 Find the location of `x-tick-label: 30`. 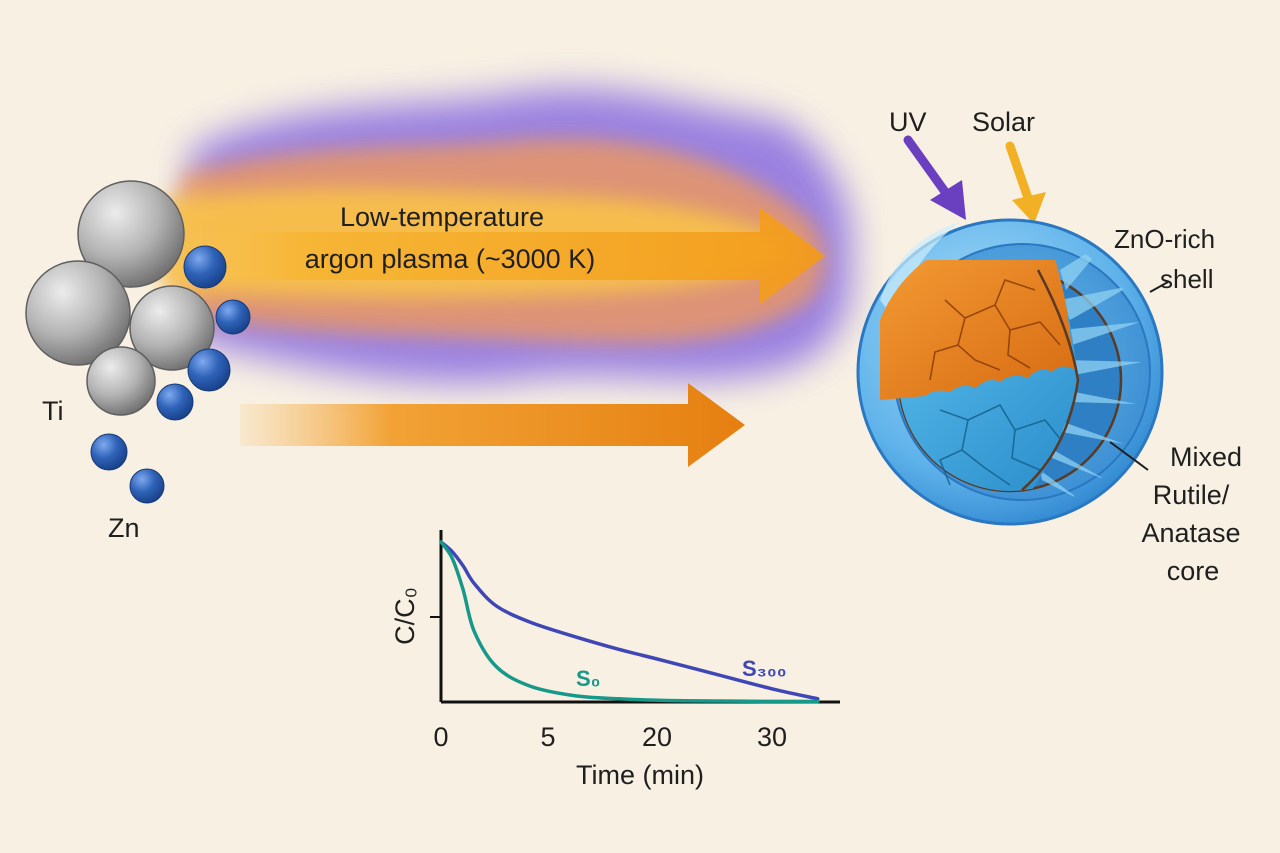

x-tick-label: 30 is located at coordinates (772, 737).